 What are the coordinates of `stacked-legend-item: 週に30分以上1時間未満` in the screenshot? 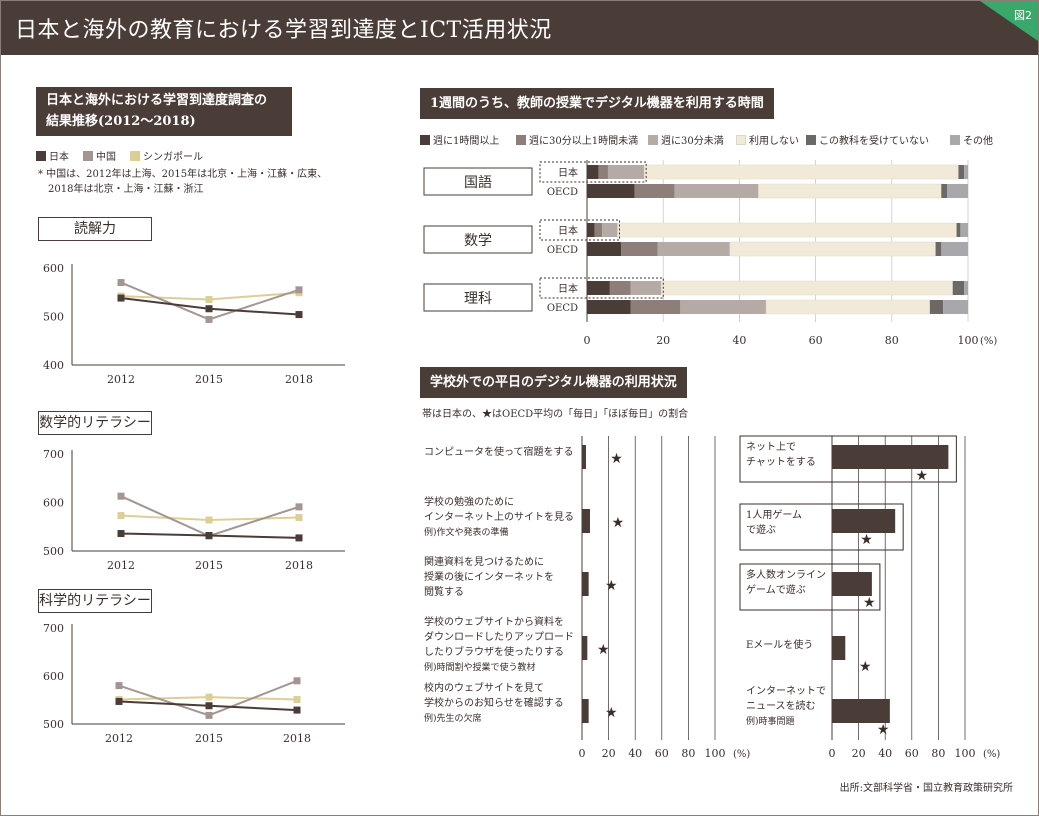 It's located at (577, 139).